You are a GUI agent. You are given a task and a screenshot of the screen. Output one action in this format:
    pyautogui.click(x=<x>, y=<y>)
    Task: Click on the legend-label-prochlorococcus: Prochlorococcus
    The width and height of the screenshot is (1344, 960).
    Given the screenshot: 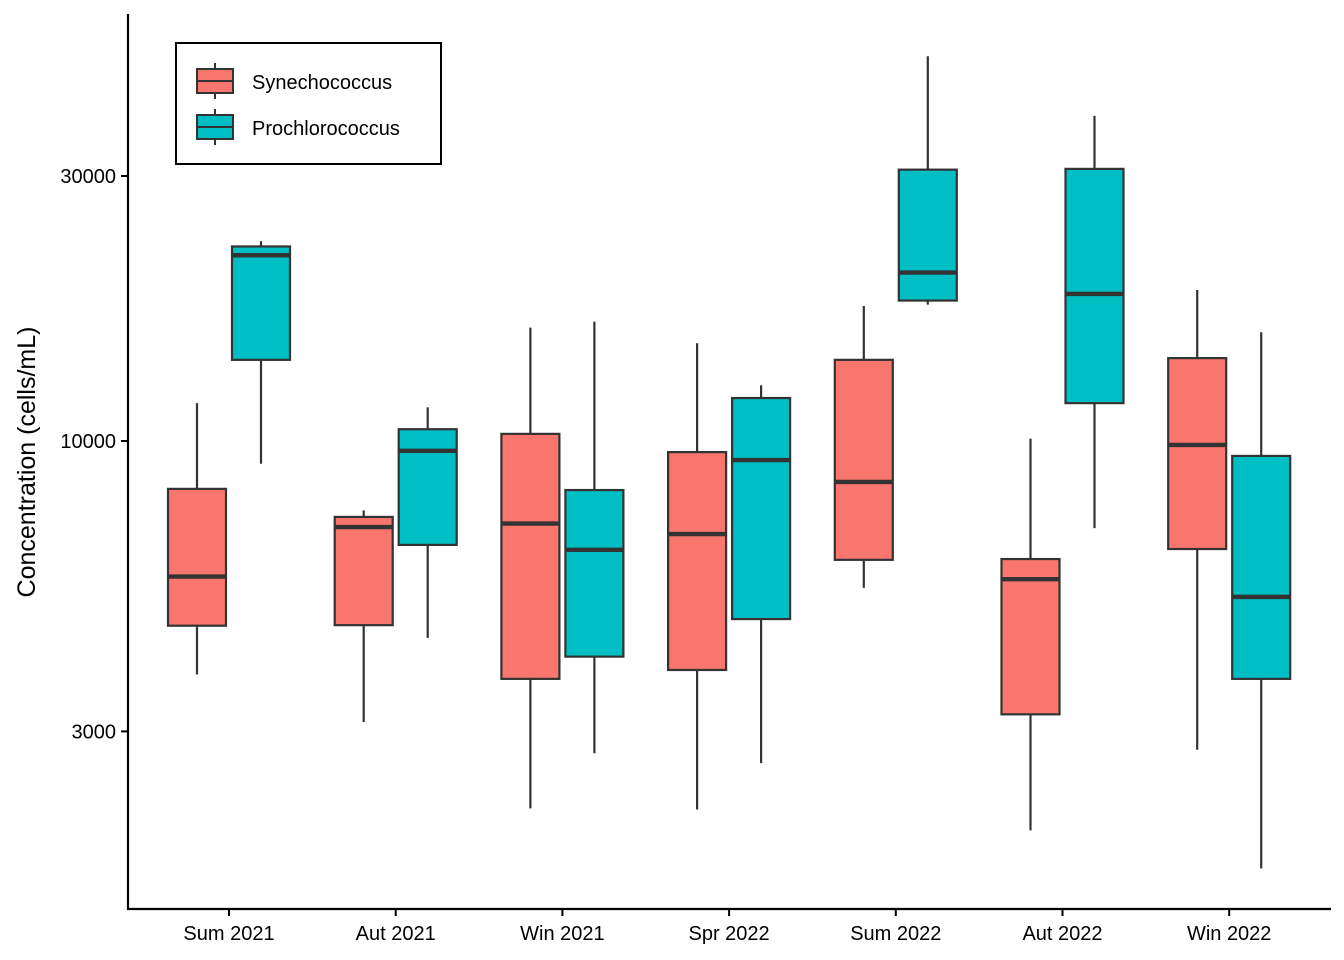 What is the action you would take?
    pyautogui.click(x=326, y=129)
    